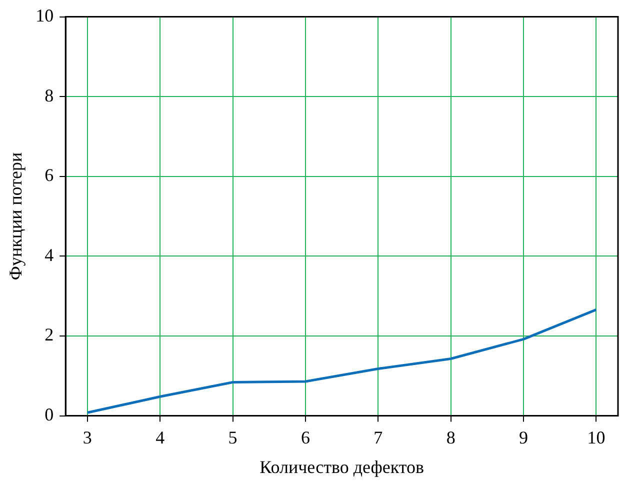 The image size is (622, 481). I want to click on x-tick-label: 7, so click(378, 437).